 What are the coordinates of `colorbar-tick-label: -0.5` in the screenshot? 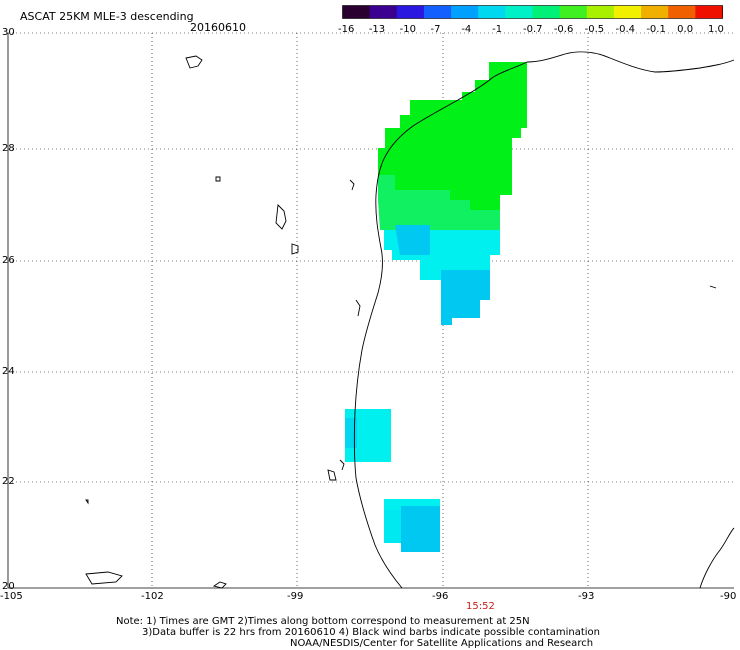 It's located at (594, 29).